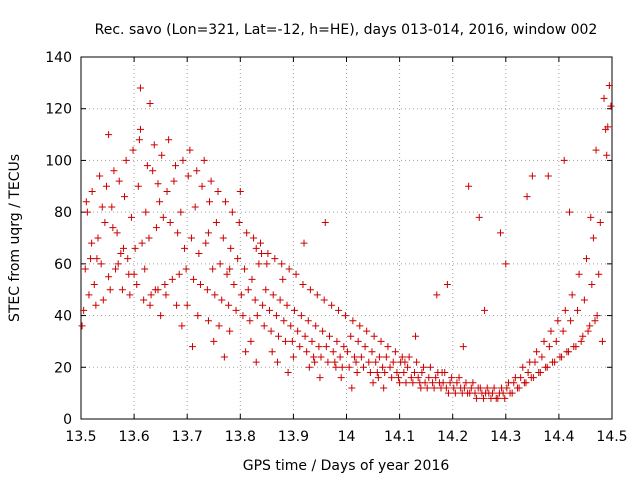  I want to click on x-tick-label: 14.2, so click(452, 437).